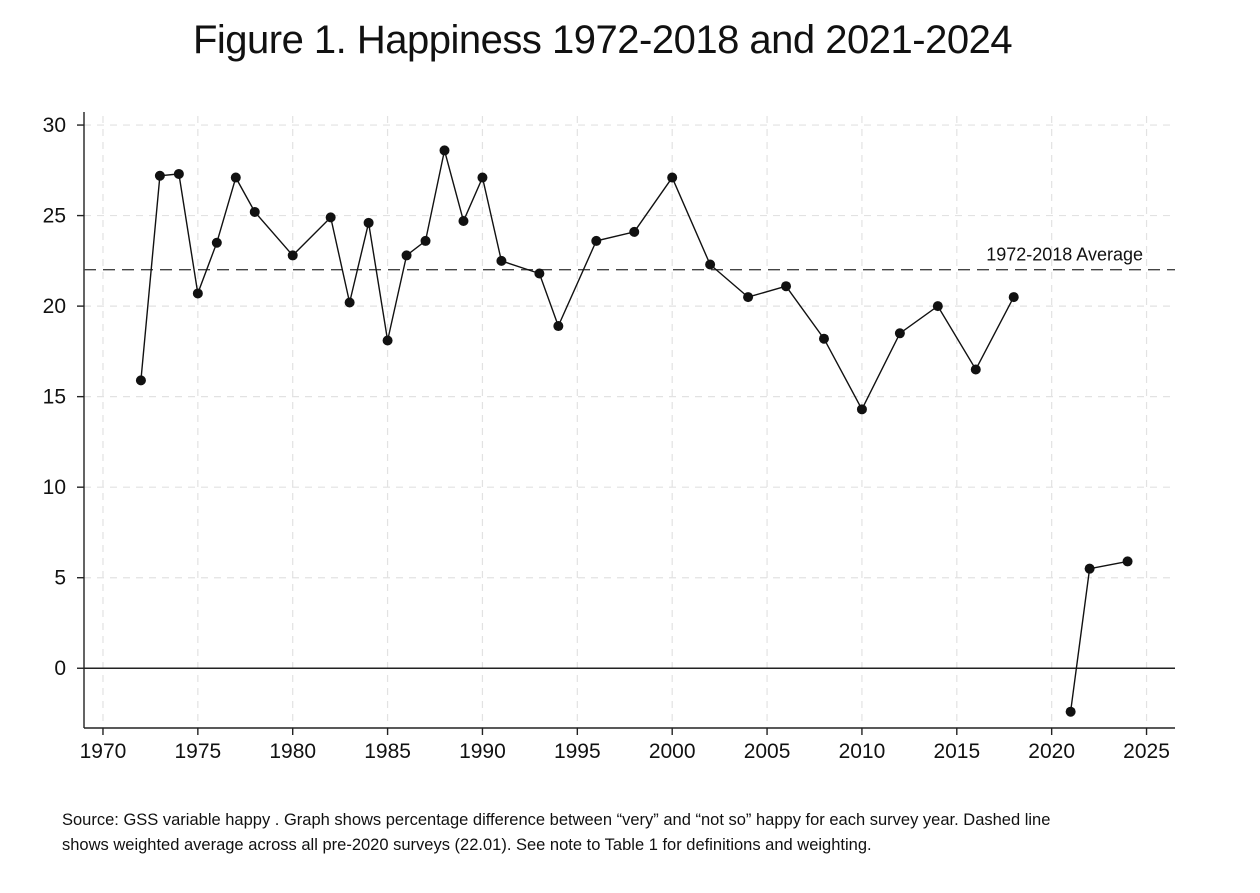  Describe the element at coordinates (899, 333) in the screenshot. I see `data-point-2012` at that location.